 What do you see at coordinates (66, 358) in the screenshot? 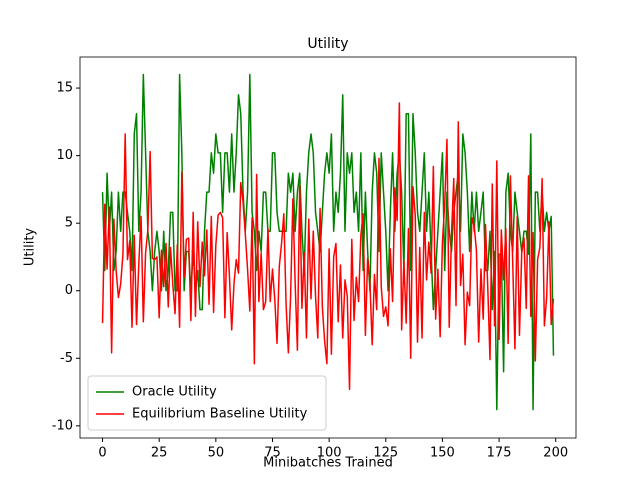
I see `y-tick-label: -5` at bounding box center [66, 358].